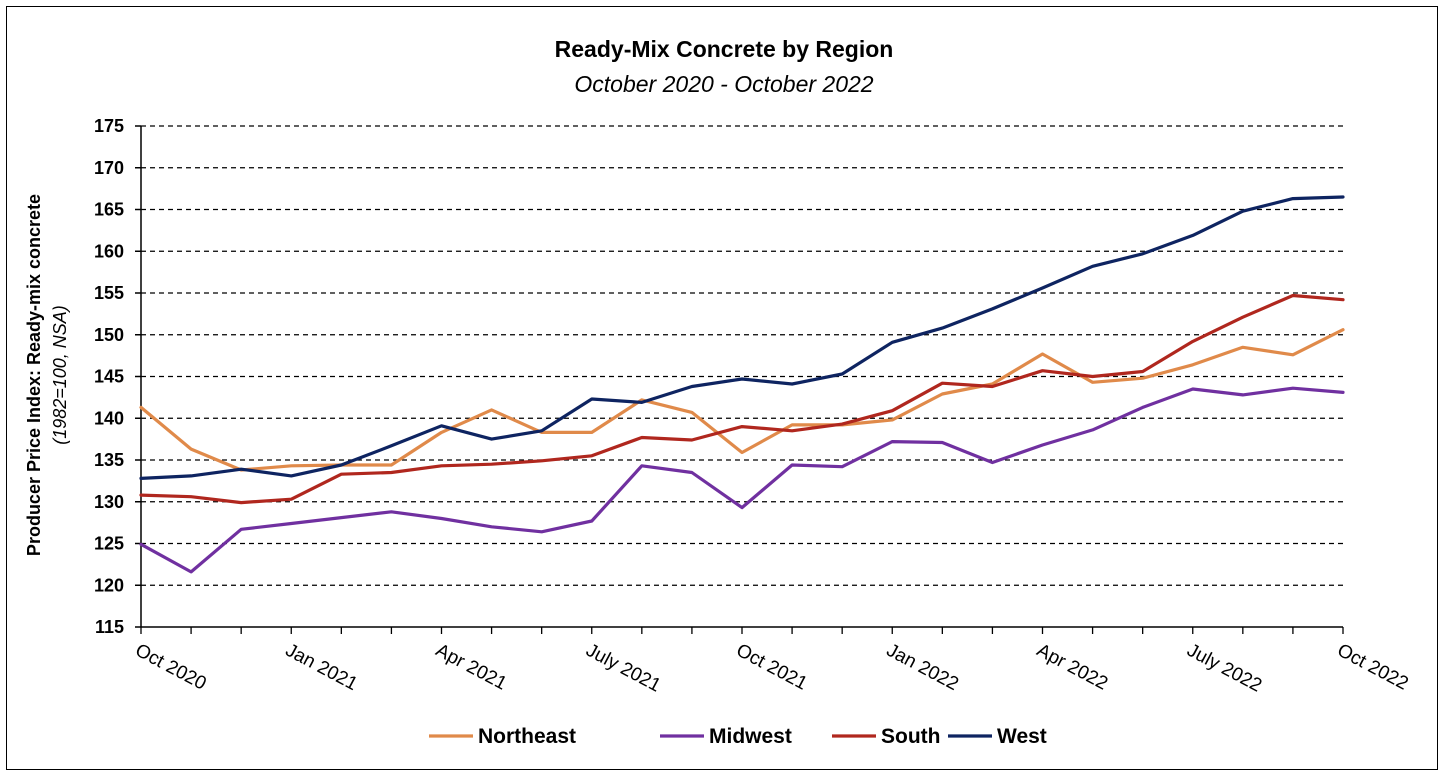 The height and width of the screenshot is (778, 1448). Describe the element at coordinates (109, 460) in the screenshot. I see `y-tick-label: 135` at that location.